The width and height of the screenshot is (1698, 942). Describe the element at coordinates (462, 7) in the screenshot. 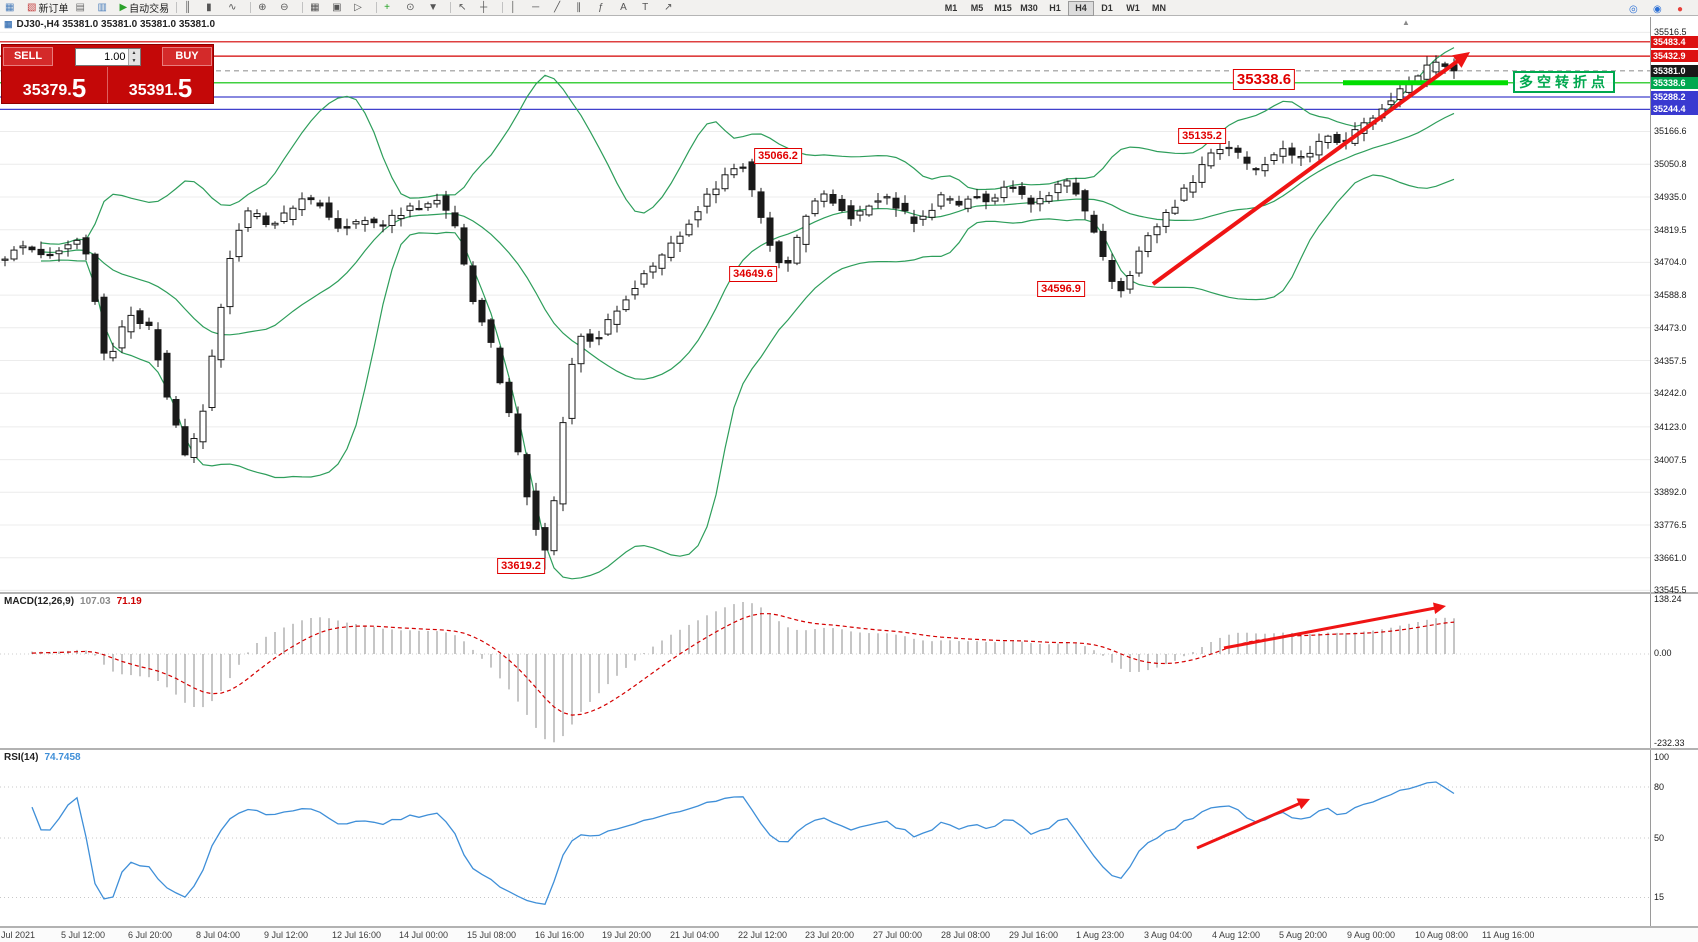

I see `cursor-icon-glyph: ↖` at that location.